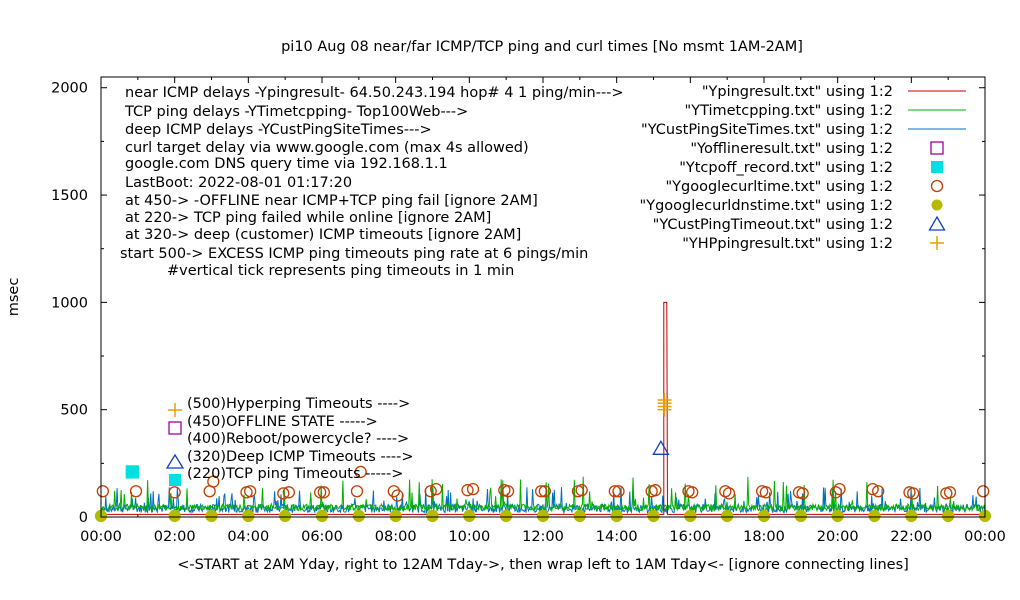 The width and height of the screenshot is (1020, 600). Describe the element at coordinates (786, 168) in the screenshot. I see `legend-label: "Ytcpoff_record.txt" using 1:2` at that location.